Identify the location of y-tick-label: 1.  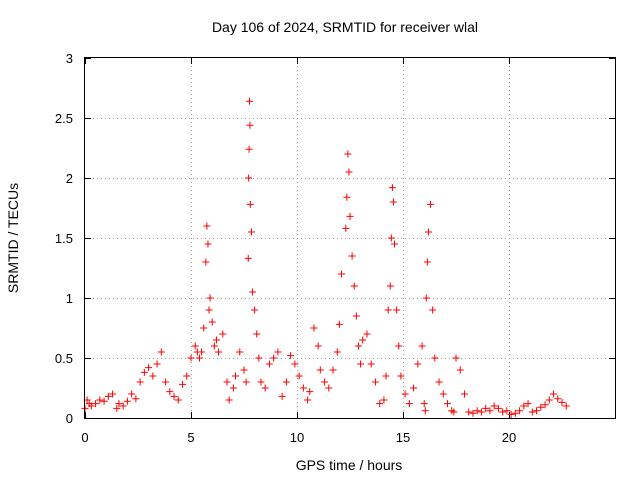
(69, 298).